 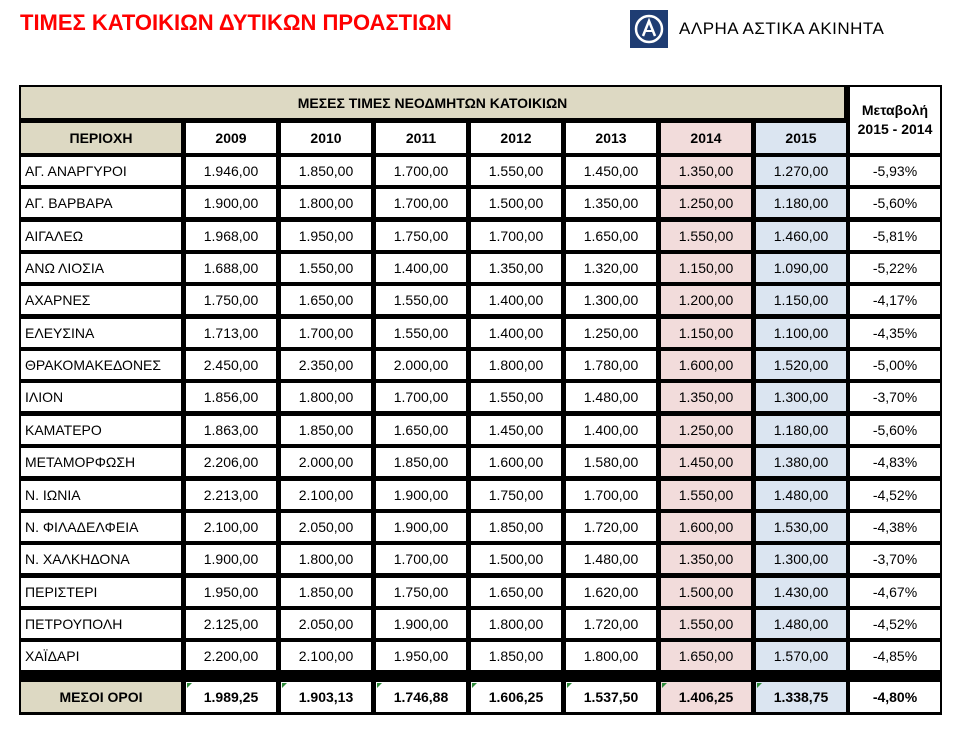 What do you see at coordinates (782, 28) in the screenshot?
I see `logo-text: ΑΛΡΗΑ ΑΣΤΙΚΑ ΑΚΙΝΗΤΑ` at bounding box center [782, 28].